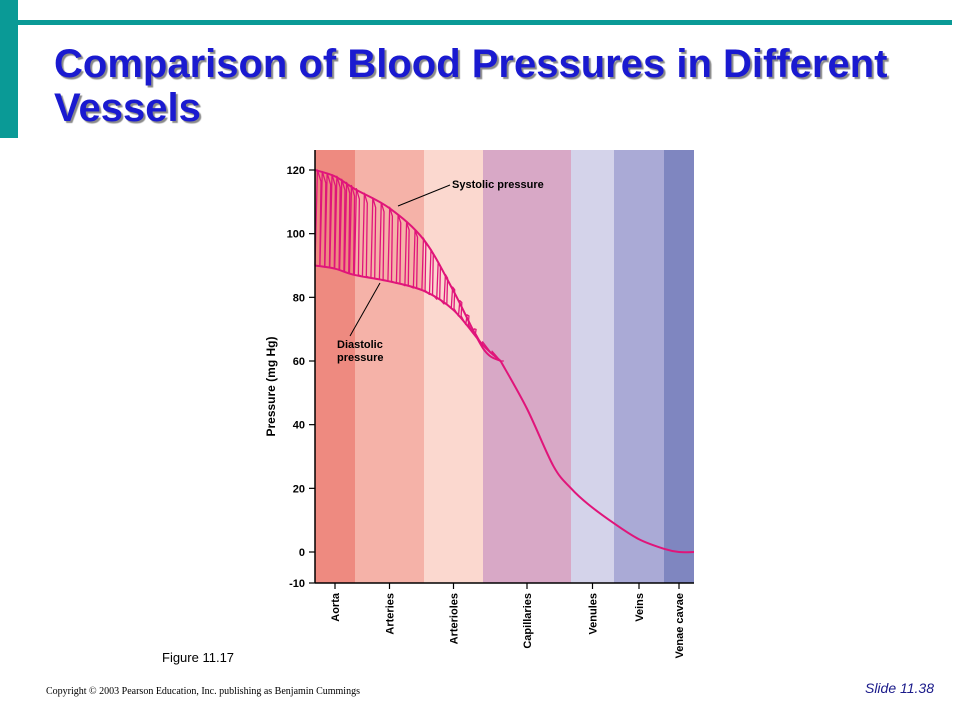 Image resolution: width=960 pixels, height=720 pixels. Describe the element at coordinates (485, 22) in the screenshot. I see `accent-top-rule` at that location.